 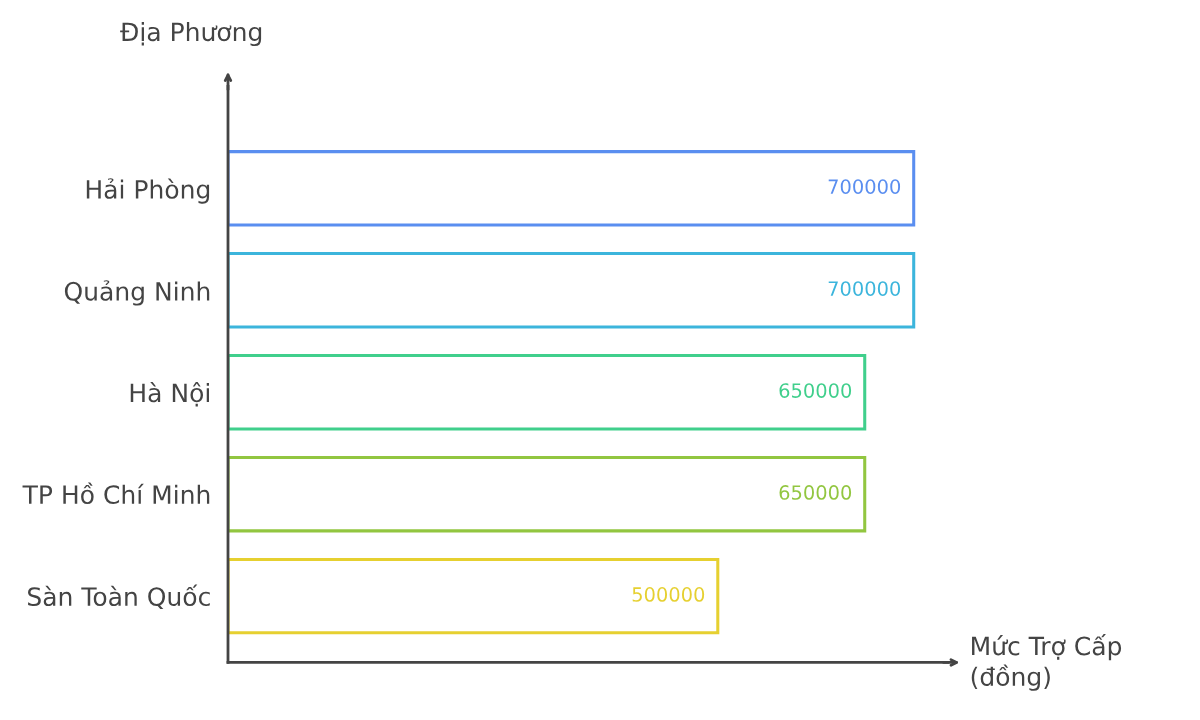 I want to click on y-tick-label: Hải Phòng, so click(x=148, y=191).